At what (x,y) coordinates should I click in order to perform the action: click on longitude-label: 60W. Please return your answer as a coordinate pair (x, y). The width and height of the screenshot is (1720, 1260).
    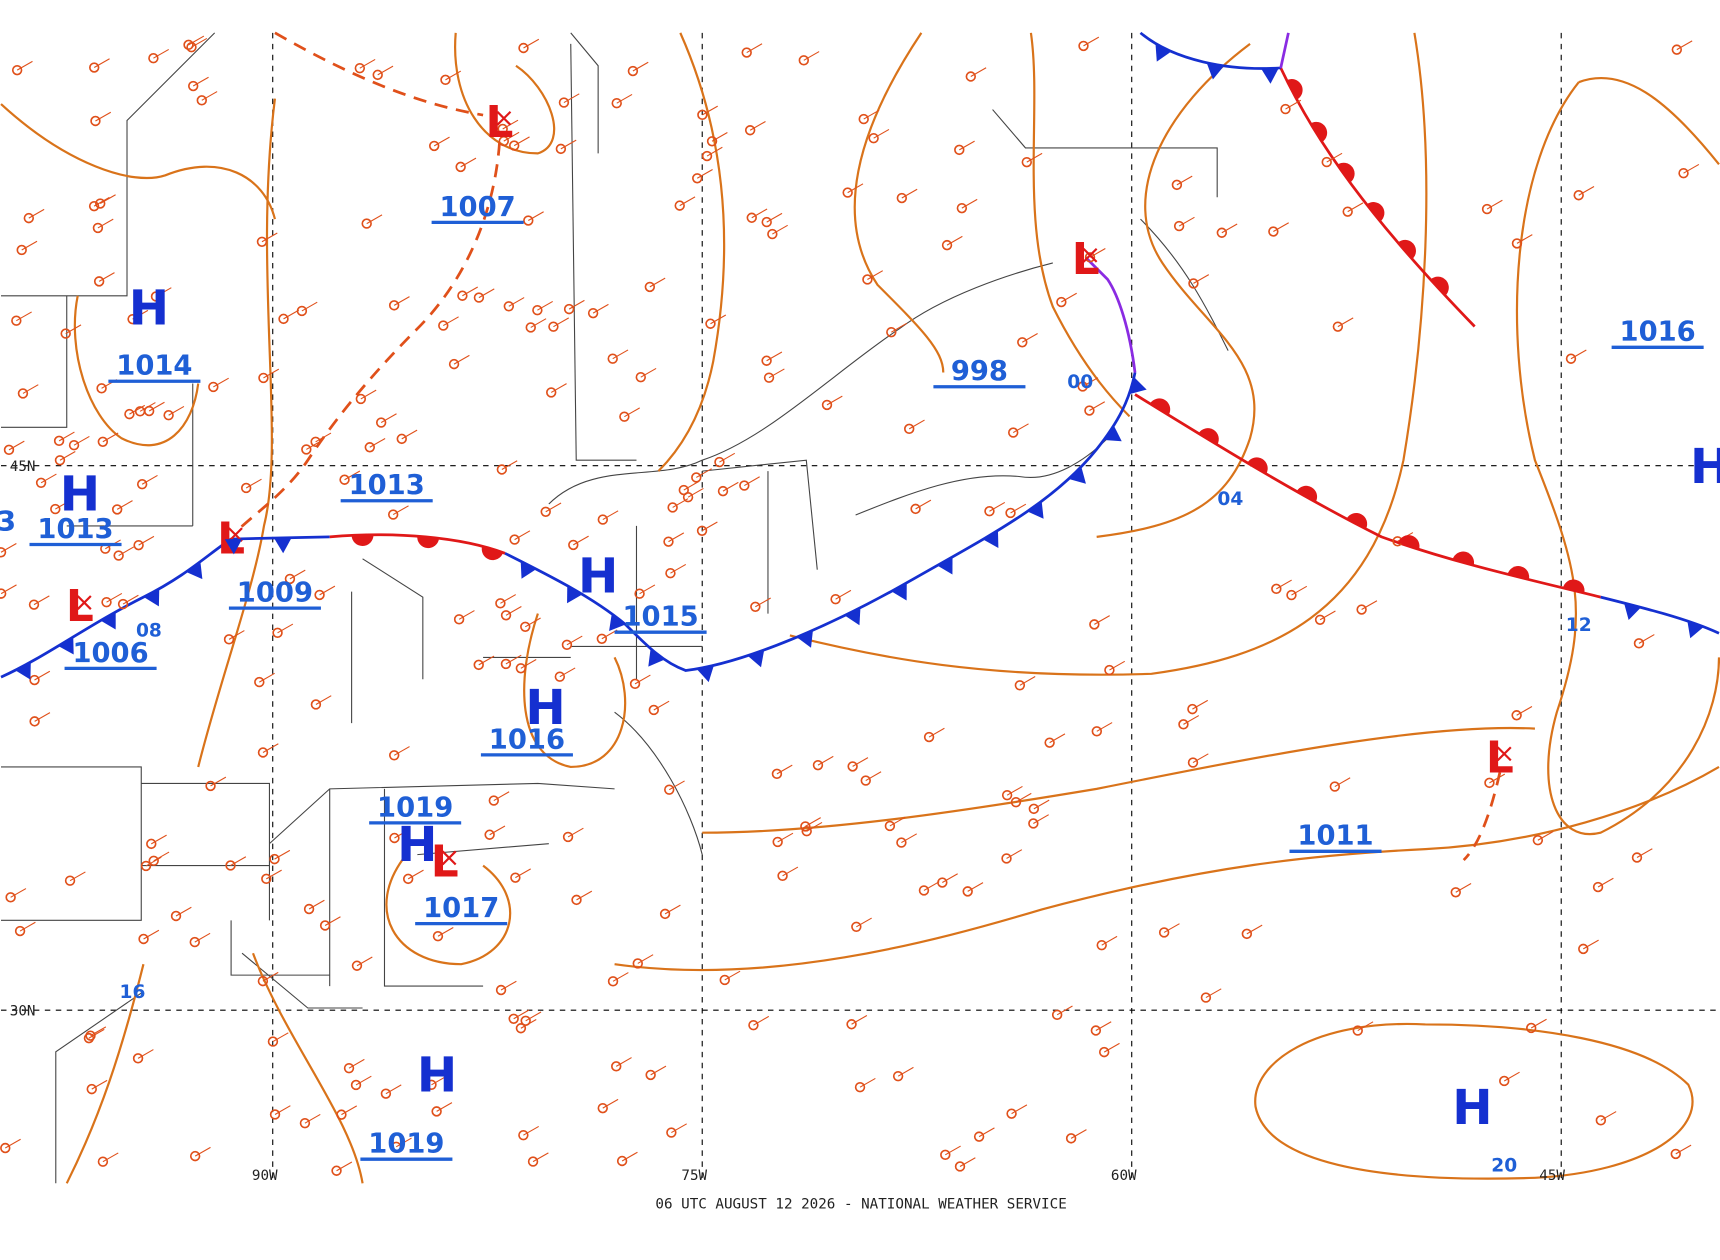
    Looking at the image, I should click on (1124, 1176).